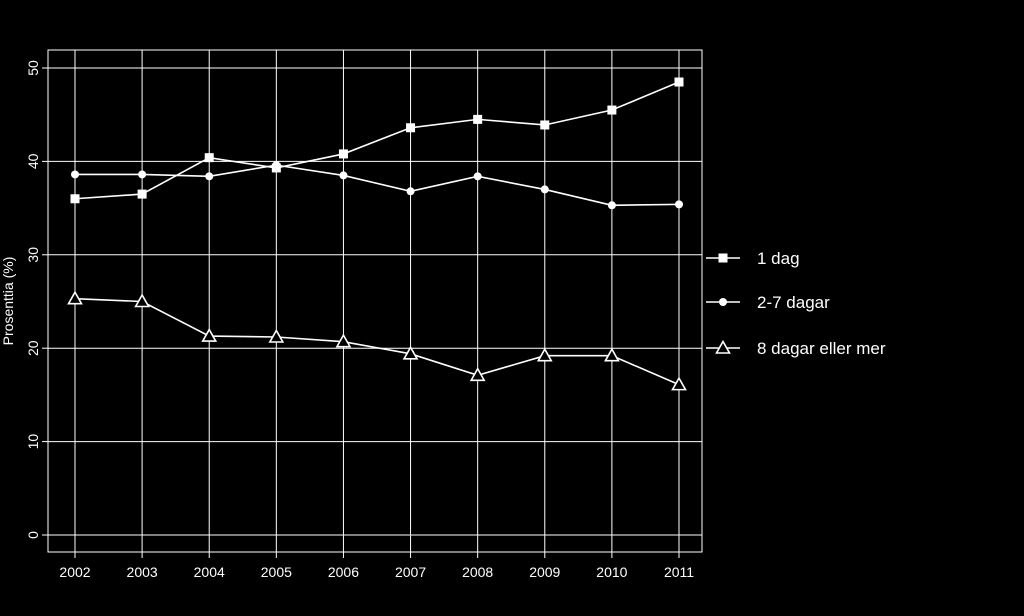 The height and width of the screenshot is (616, 1024). I want to click on x-tick-label-2002: 2002, so click(74, 572).